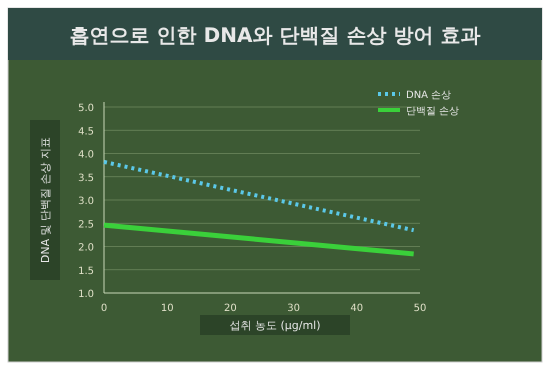 The width and height of the screenshot is (550, 370). Describe the element at coordinates (86, 271) in the screenshot. I see `y-tick-label: 1.5` at that location.